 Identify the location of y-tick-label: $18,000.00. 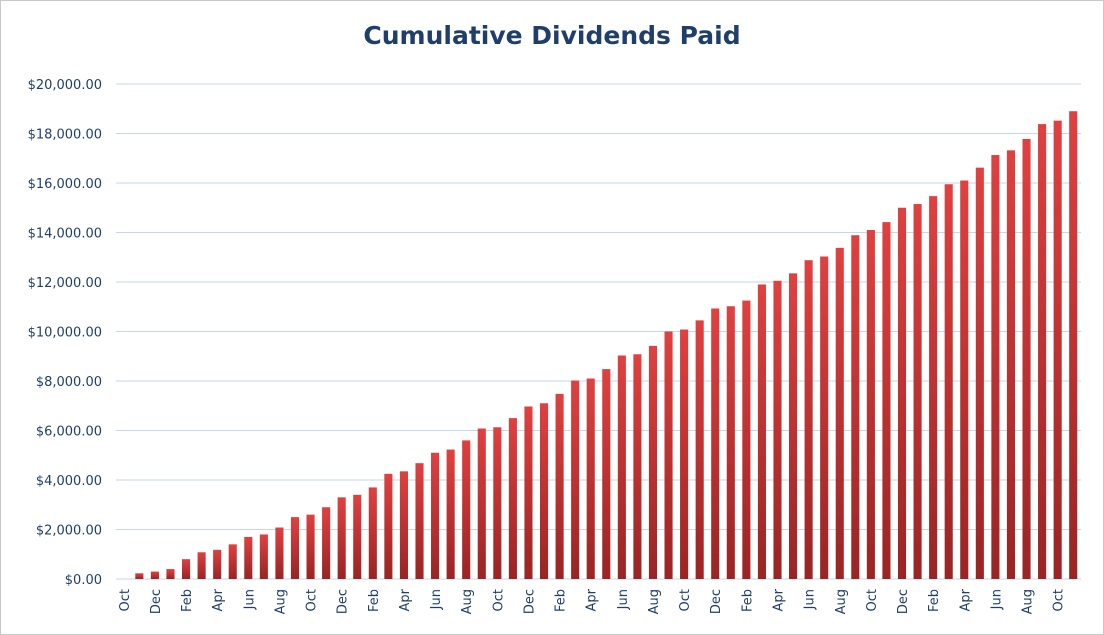
(65, 135).